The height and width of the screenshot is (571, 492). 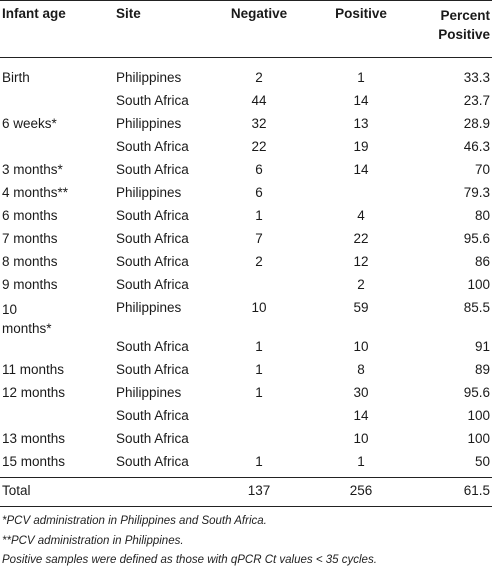 I want to click on cell-infant-age: 11 months, so click(x=33, y=369).